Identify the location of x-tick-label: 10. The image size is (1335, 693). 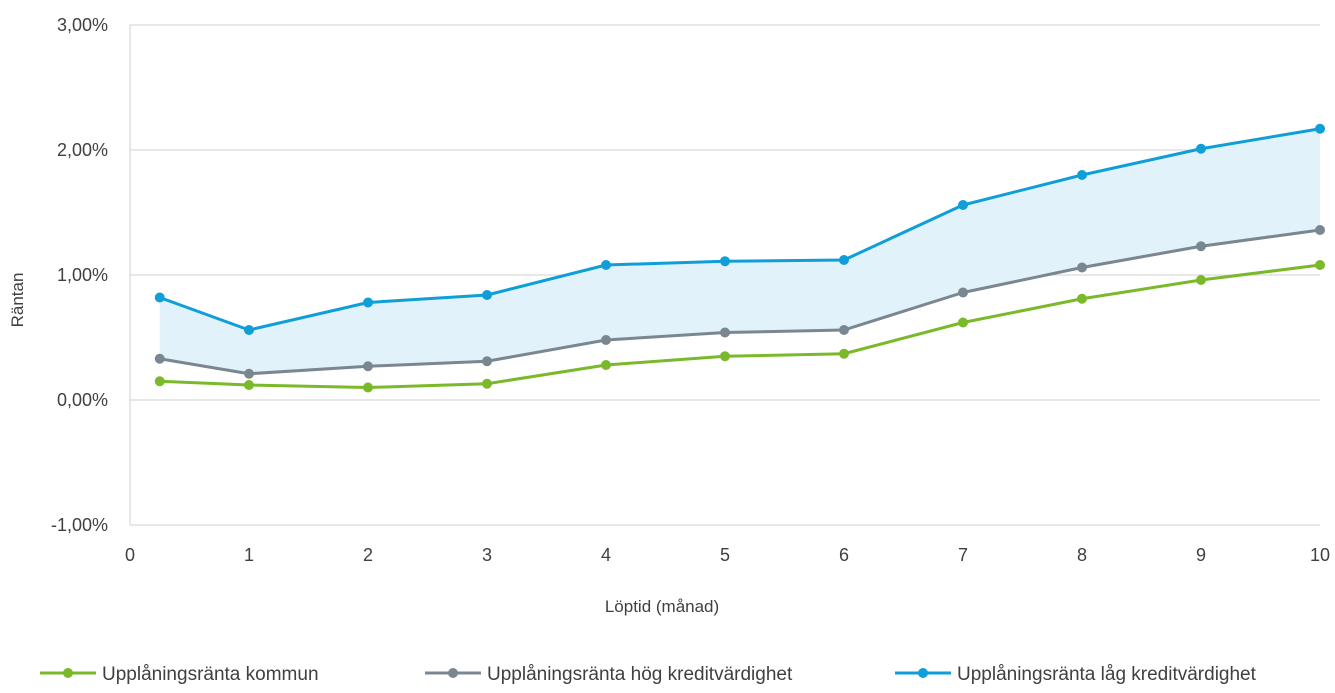
(1320, 555).